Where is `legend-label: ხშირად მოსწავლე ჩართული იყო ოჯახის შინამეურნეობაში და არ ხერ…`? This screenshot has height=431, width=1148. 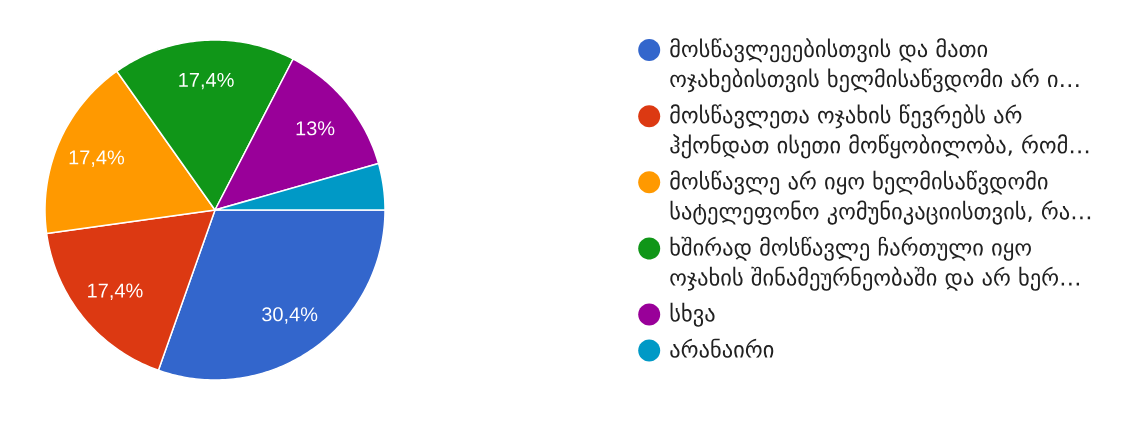 legend-label: ხშირად მოსწავლე ჩართული იყო ოჯახის შინამეურნეობაში და არ ხერ… is located at coordinates (875, 263).